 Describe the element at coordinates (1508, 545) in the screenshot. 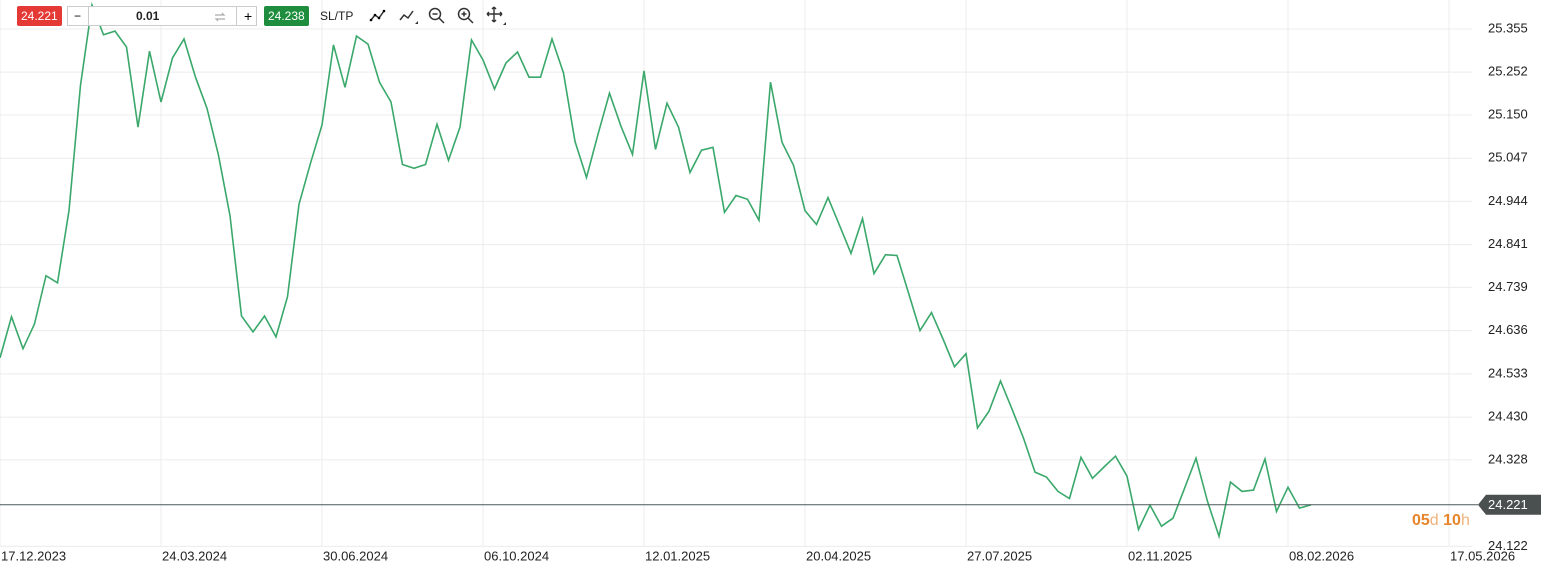

I see `y-tick-label: 24.122` at that location.